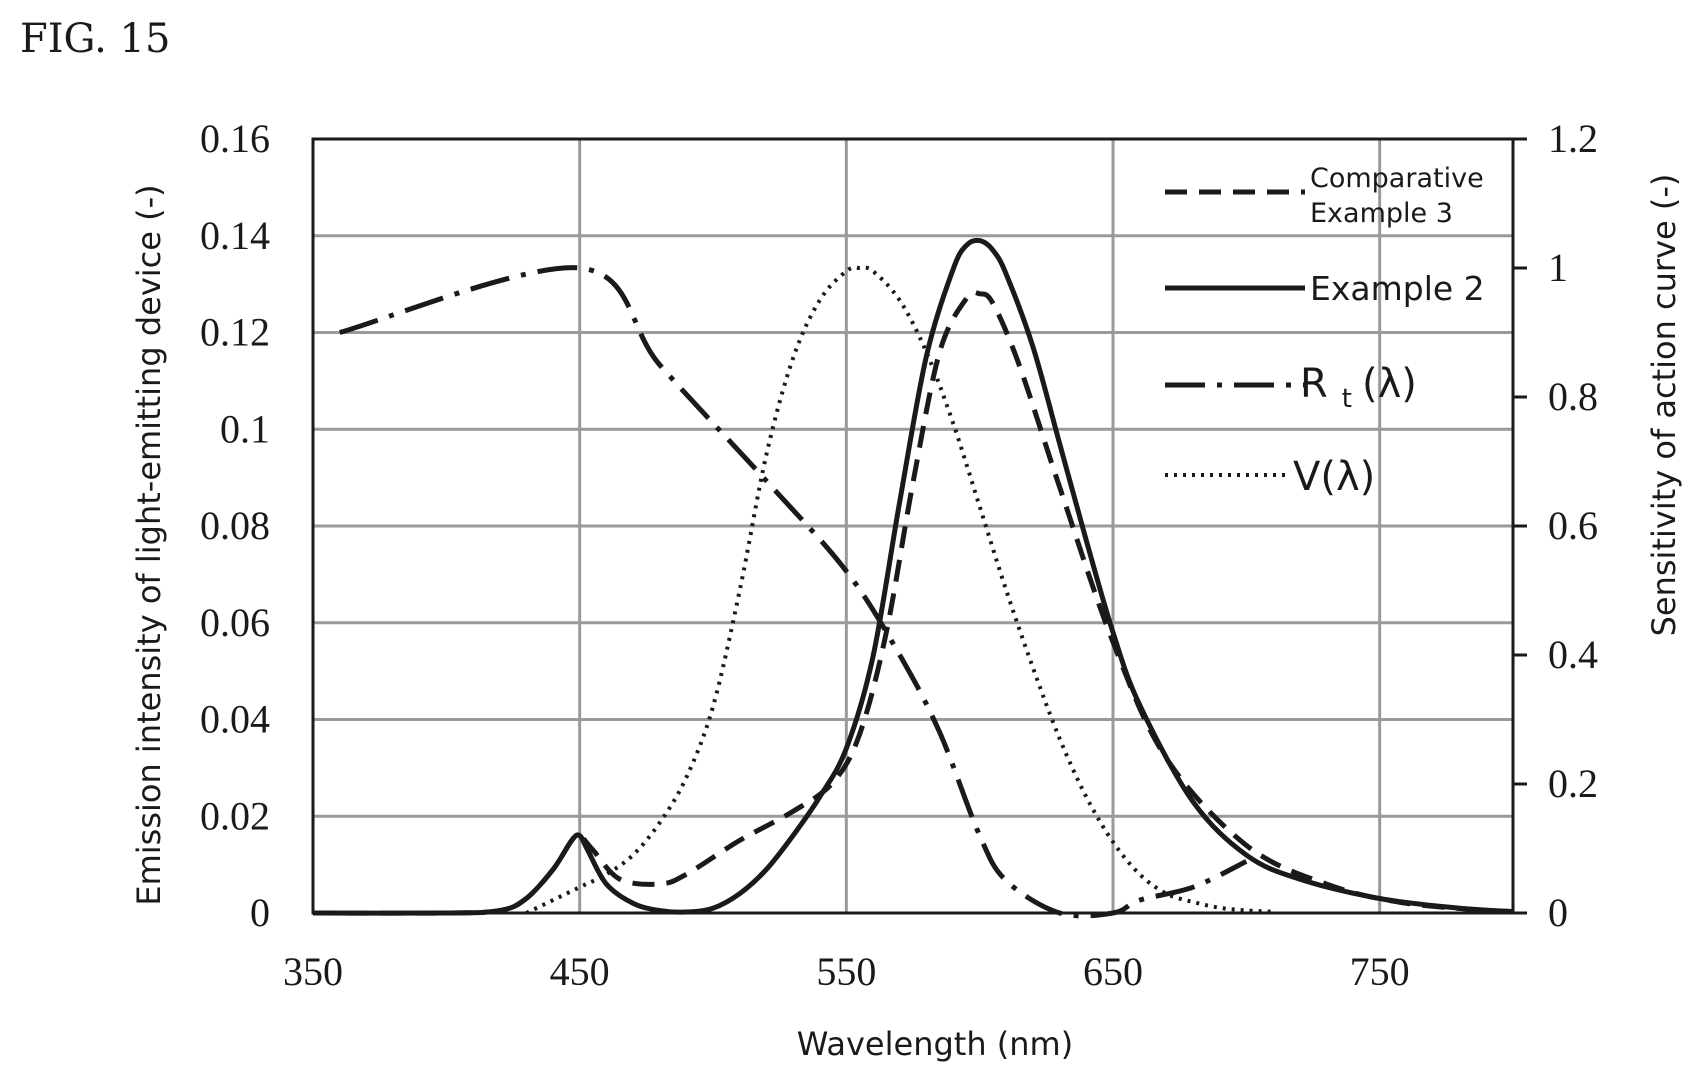 This screenshot has height=1083, width=1701. Describe the element at coordinates (260, 912) in the screenshot. I see `y-left-tick-label: 0` at that location.